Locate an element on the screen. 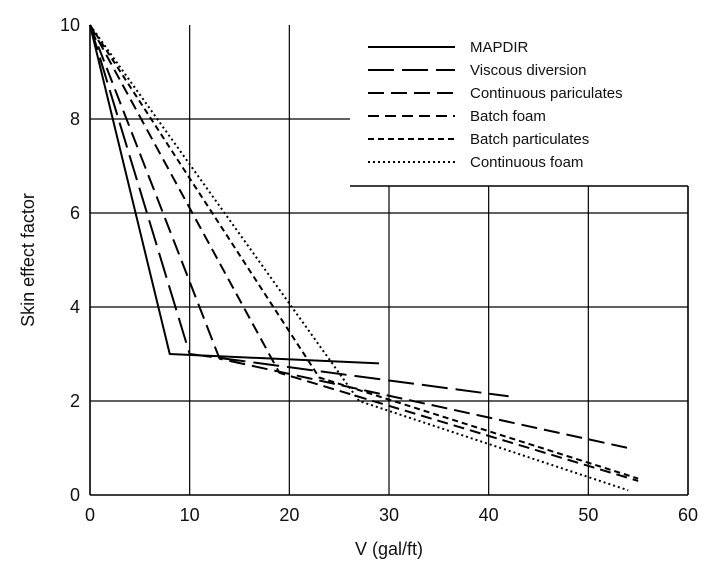  legend-label-6: Continuous foam is located at coordinates (526, 162).